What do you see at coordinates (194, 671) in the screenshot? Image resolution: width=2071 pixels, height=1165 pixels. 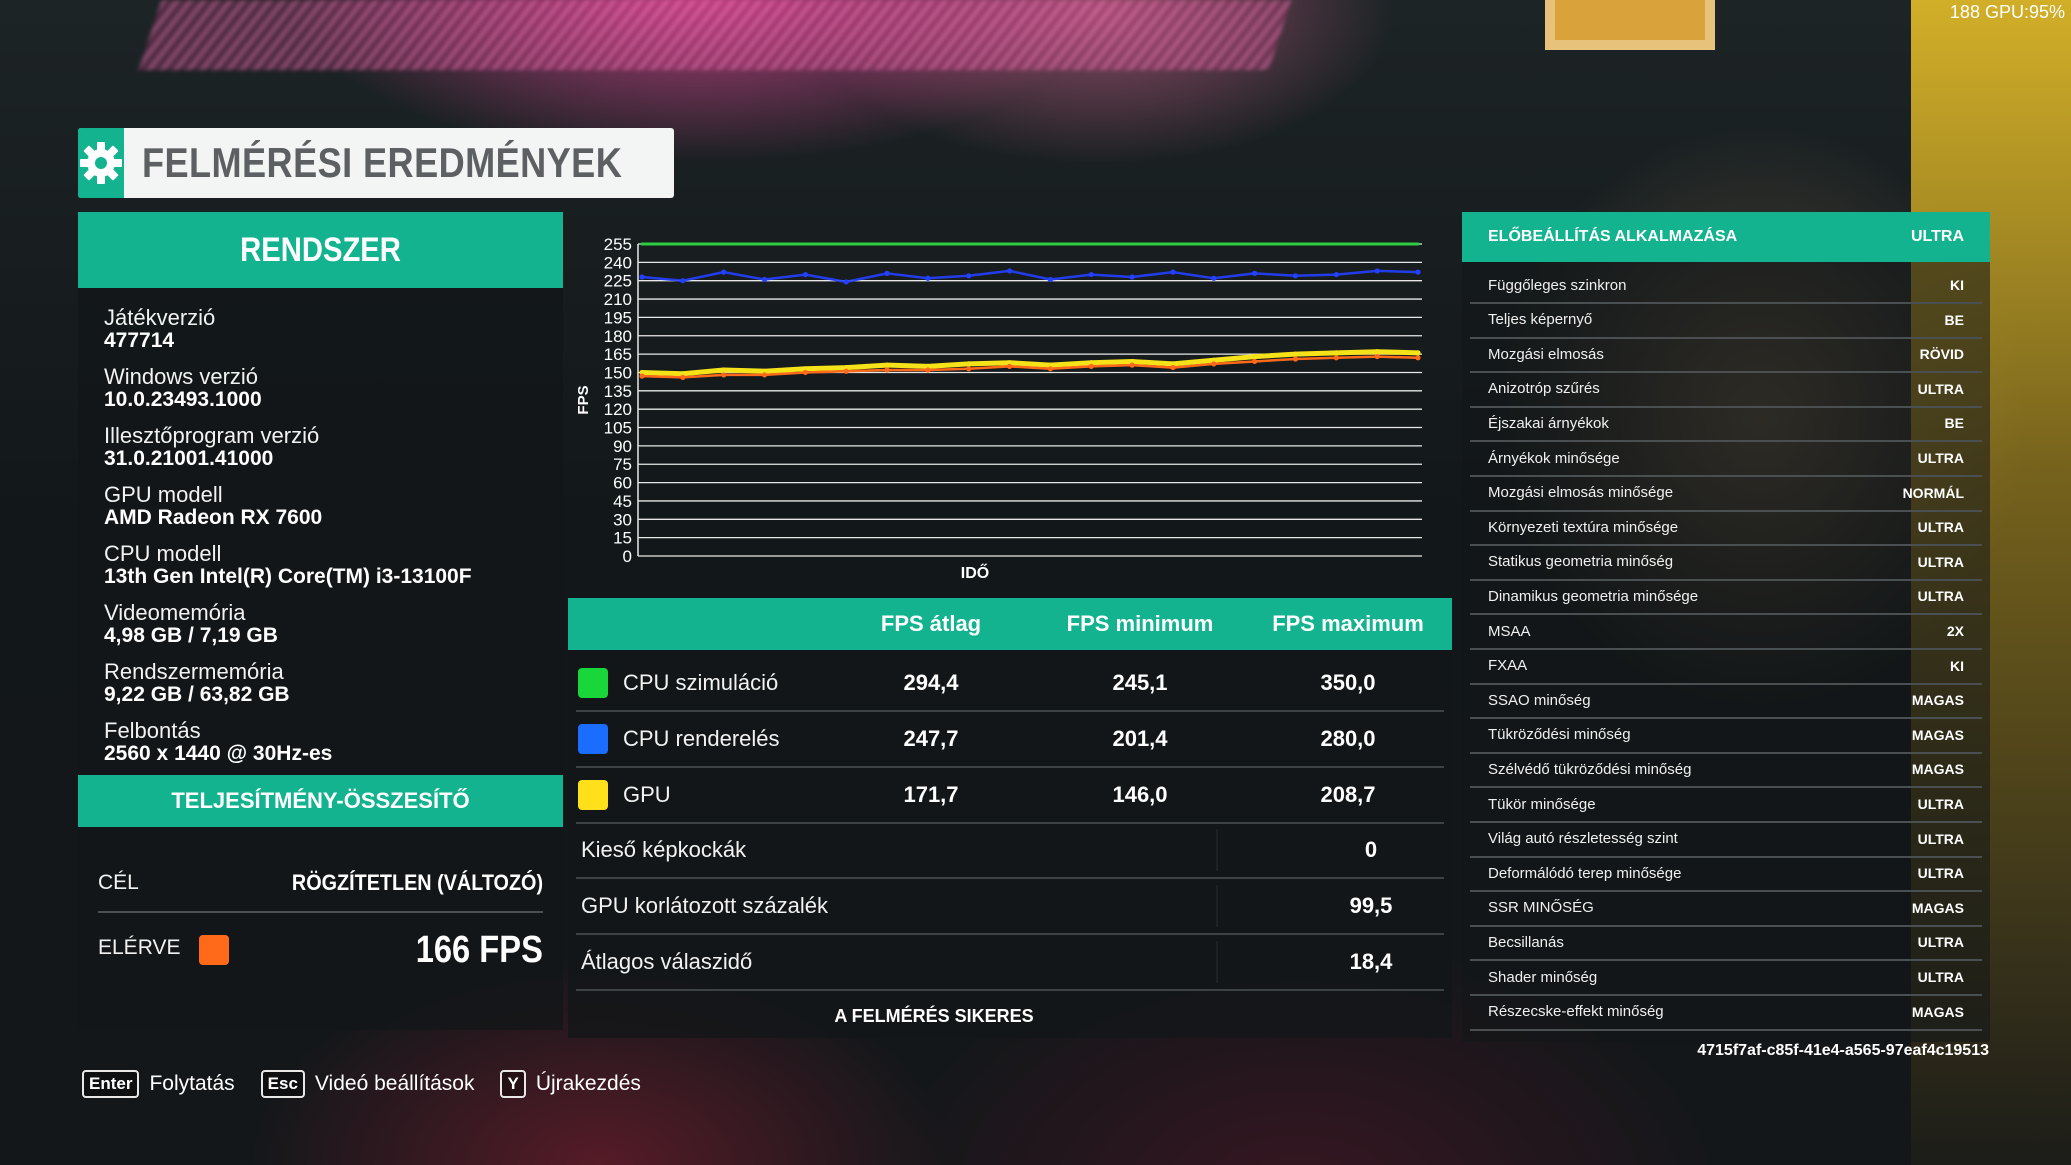 I see `system-info-label: Rendszermemória` at bounding box center [194, 671].